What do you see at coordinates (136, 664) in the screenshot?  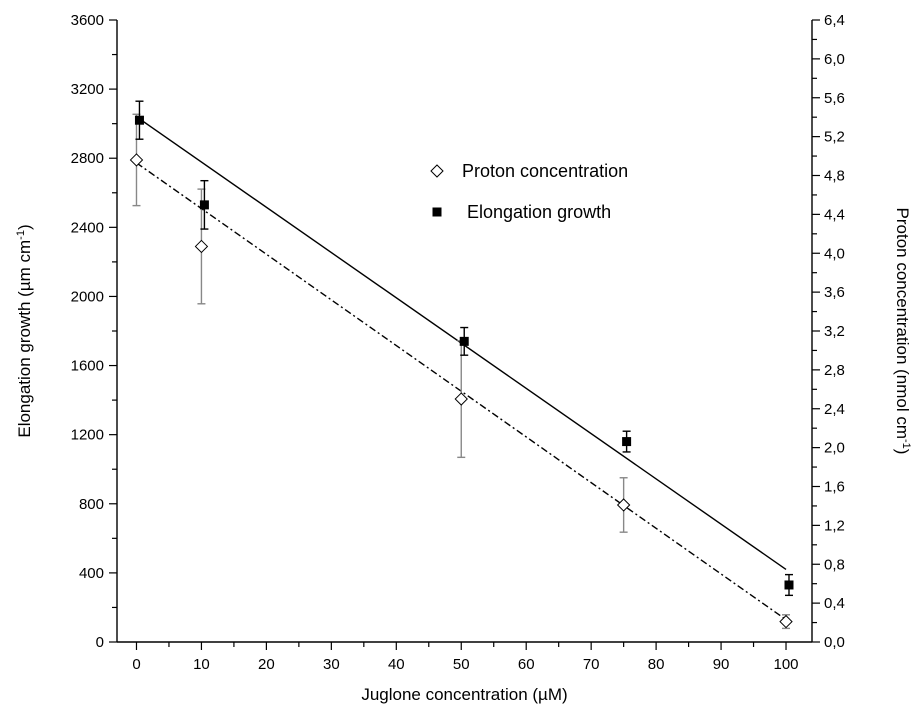 I see `x-tick-label: 0` at bounding box center [136, 664].